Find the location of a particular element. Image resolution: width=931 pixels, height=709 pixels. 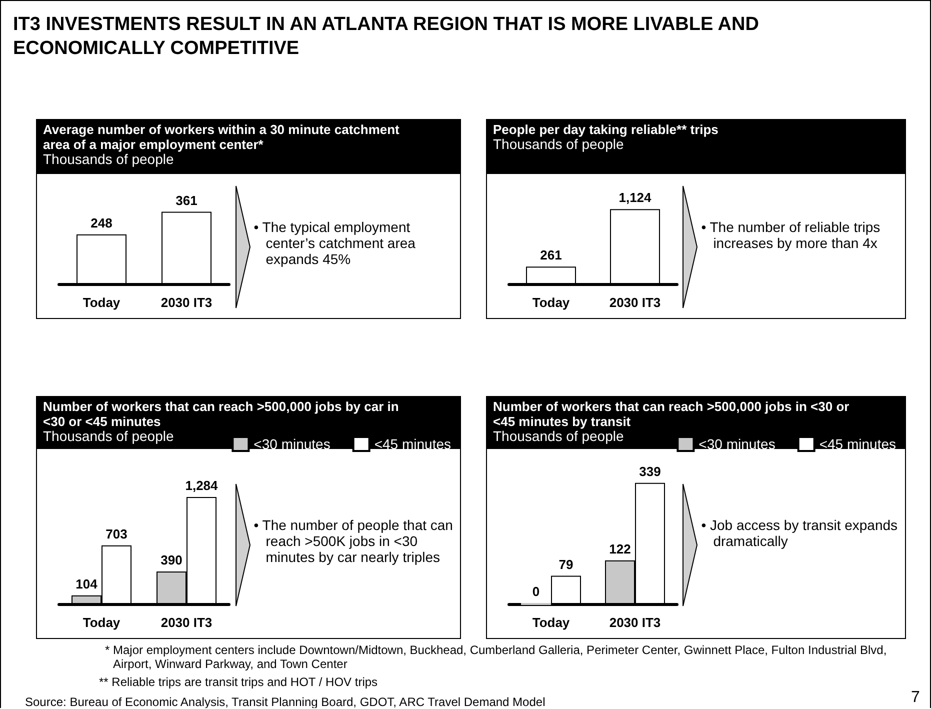

data-label: 0 is located at coordinates (536, 591).